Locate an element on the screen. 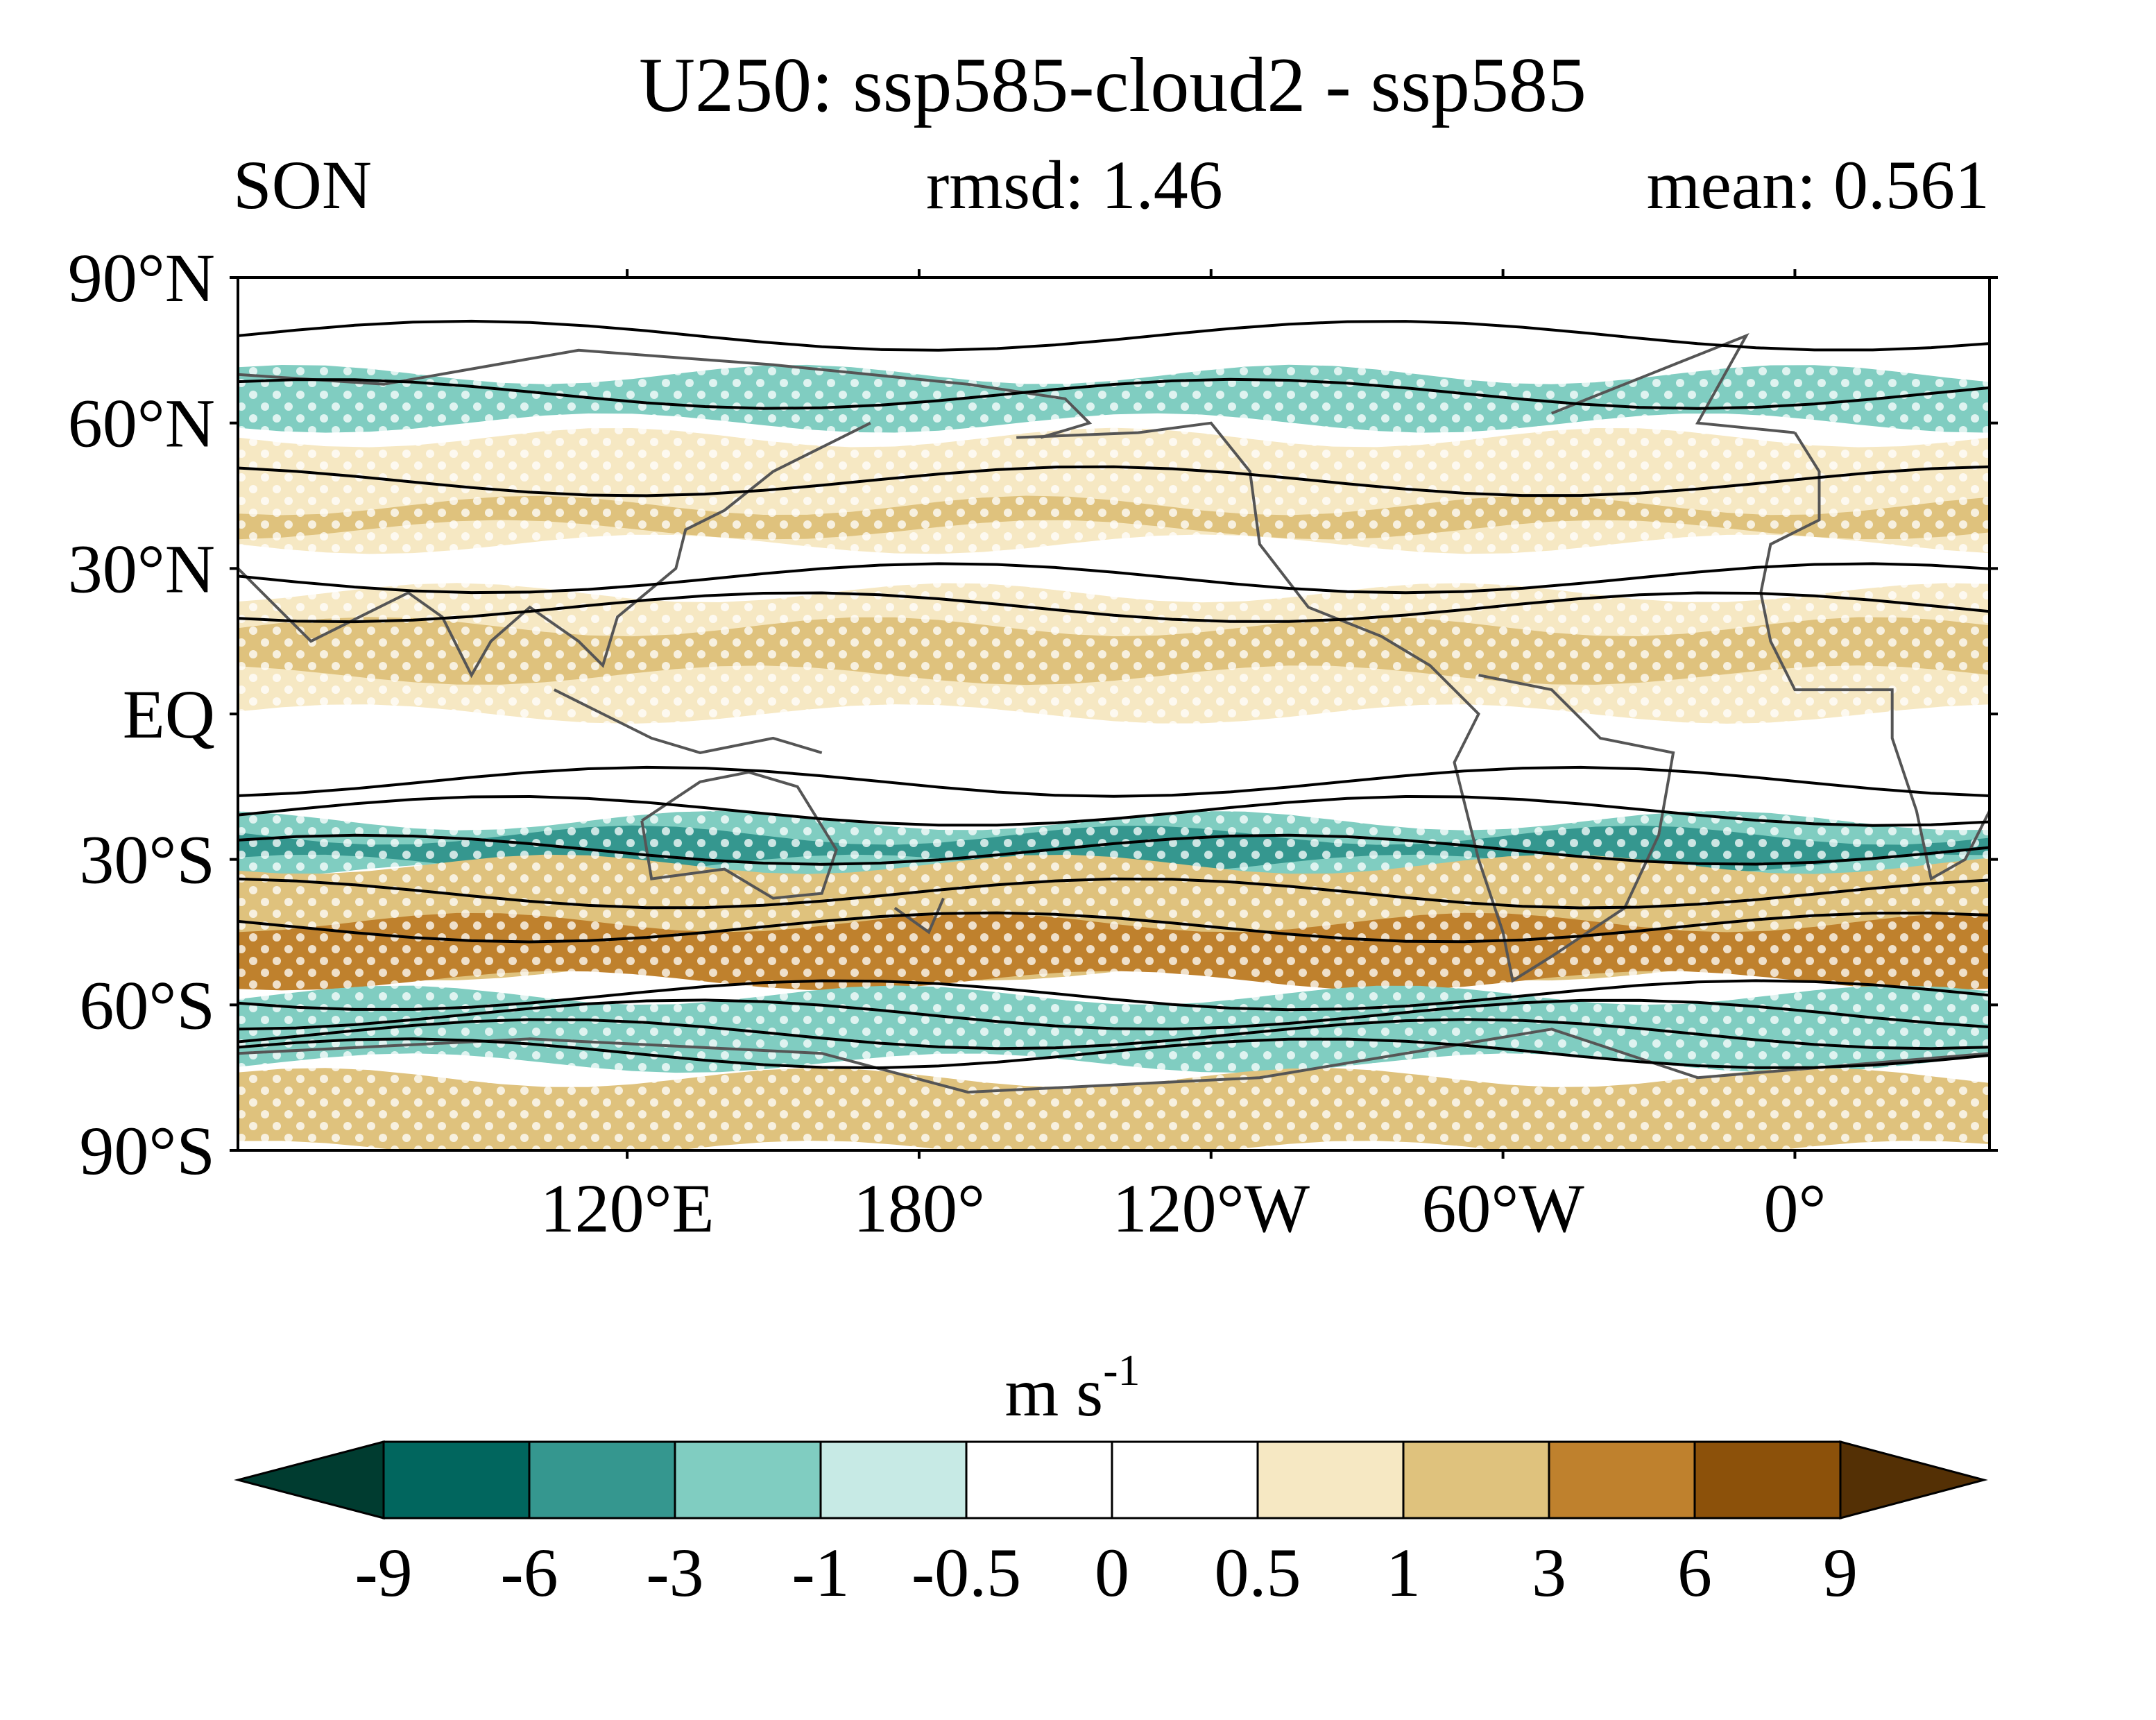  lat-tick-label: 60°S is located at coordinates (147, 1005).